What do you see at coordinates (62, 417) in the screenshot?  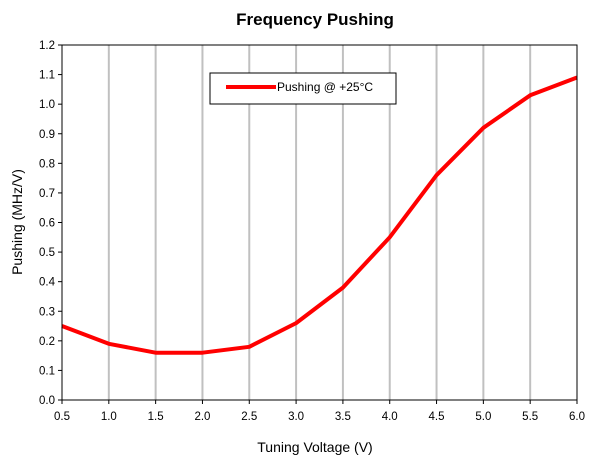 I see `x-tick-label: 0.5` at bounding box center [62, 417].